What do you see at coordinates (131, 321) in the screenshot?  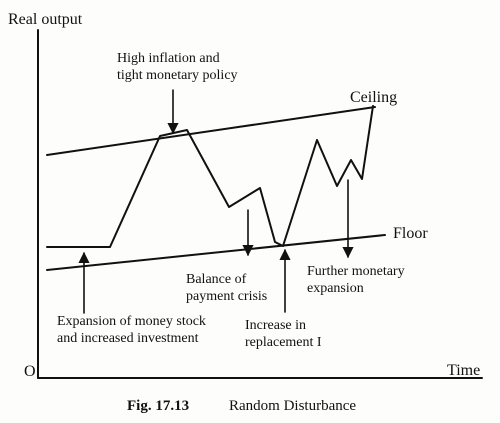 I see `annotation-expansion-line-1: Expansion of money stock` at bounding box center [131, 321].